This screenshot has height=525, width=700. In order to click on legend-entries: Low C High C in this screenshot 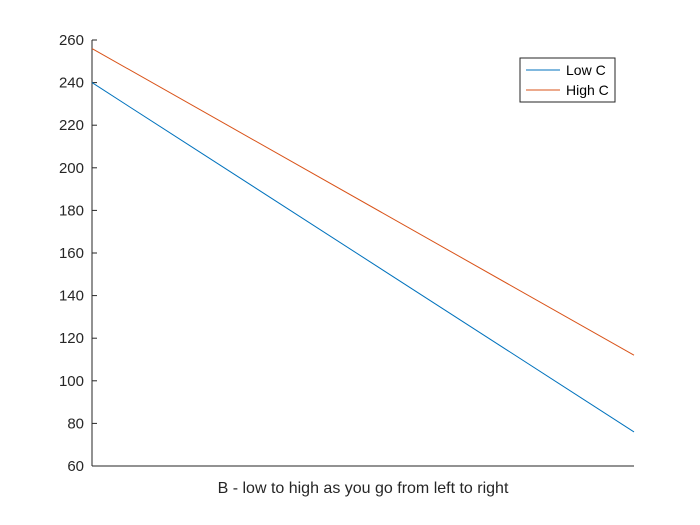, I will do `click(567, 80)`.